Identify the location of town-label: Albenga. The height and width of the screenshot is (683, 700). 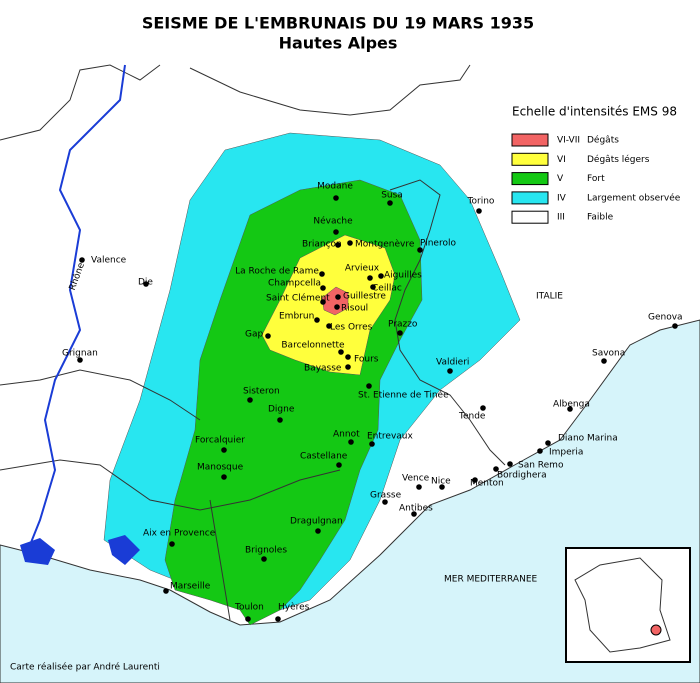
(571, 405).